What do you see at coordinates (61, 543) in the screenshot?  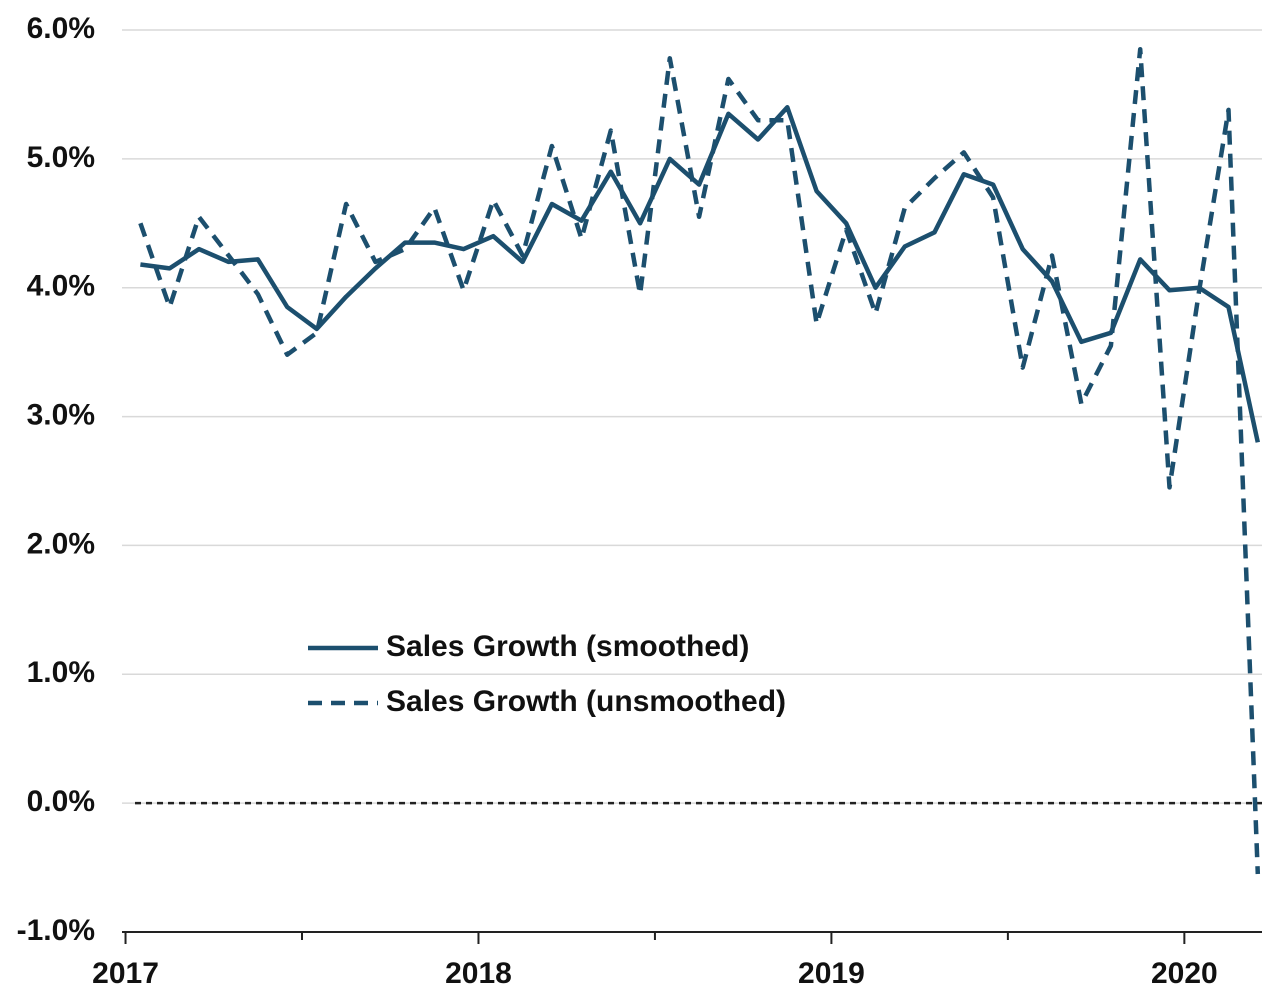 I see `y-tick-label: 2.0%` at bounding box center [61, 543].